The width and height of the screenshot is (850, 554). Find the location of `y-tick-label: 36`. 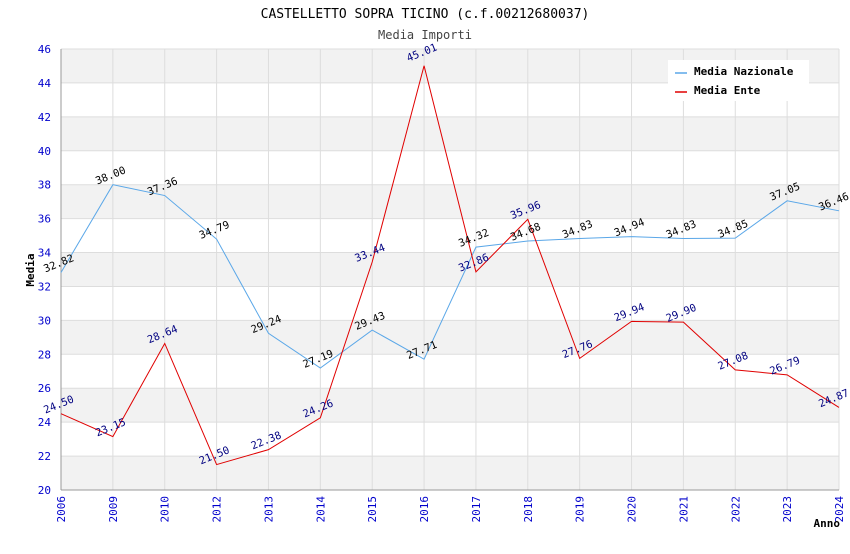

y-tick-label: 36 is located at coordinates (44, 219).